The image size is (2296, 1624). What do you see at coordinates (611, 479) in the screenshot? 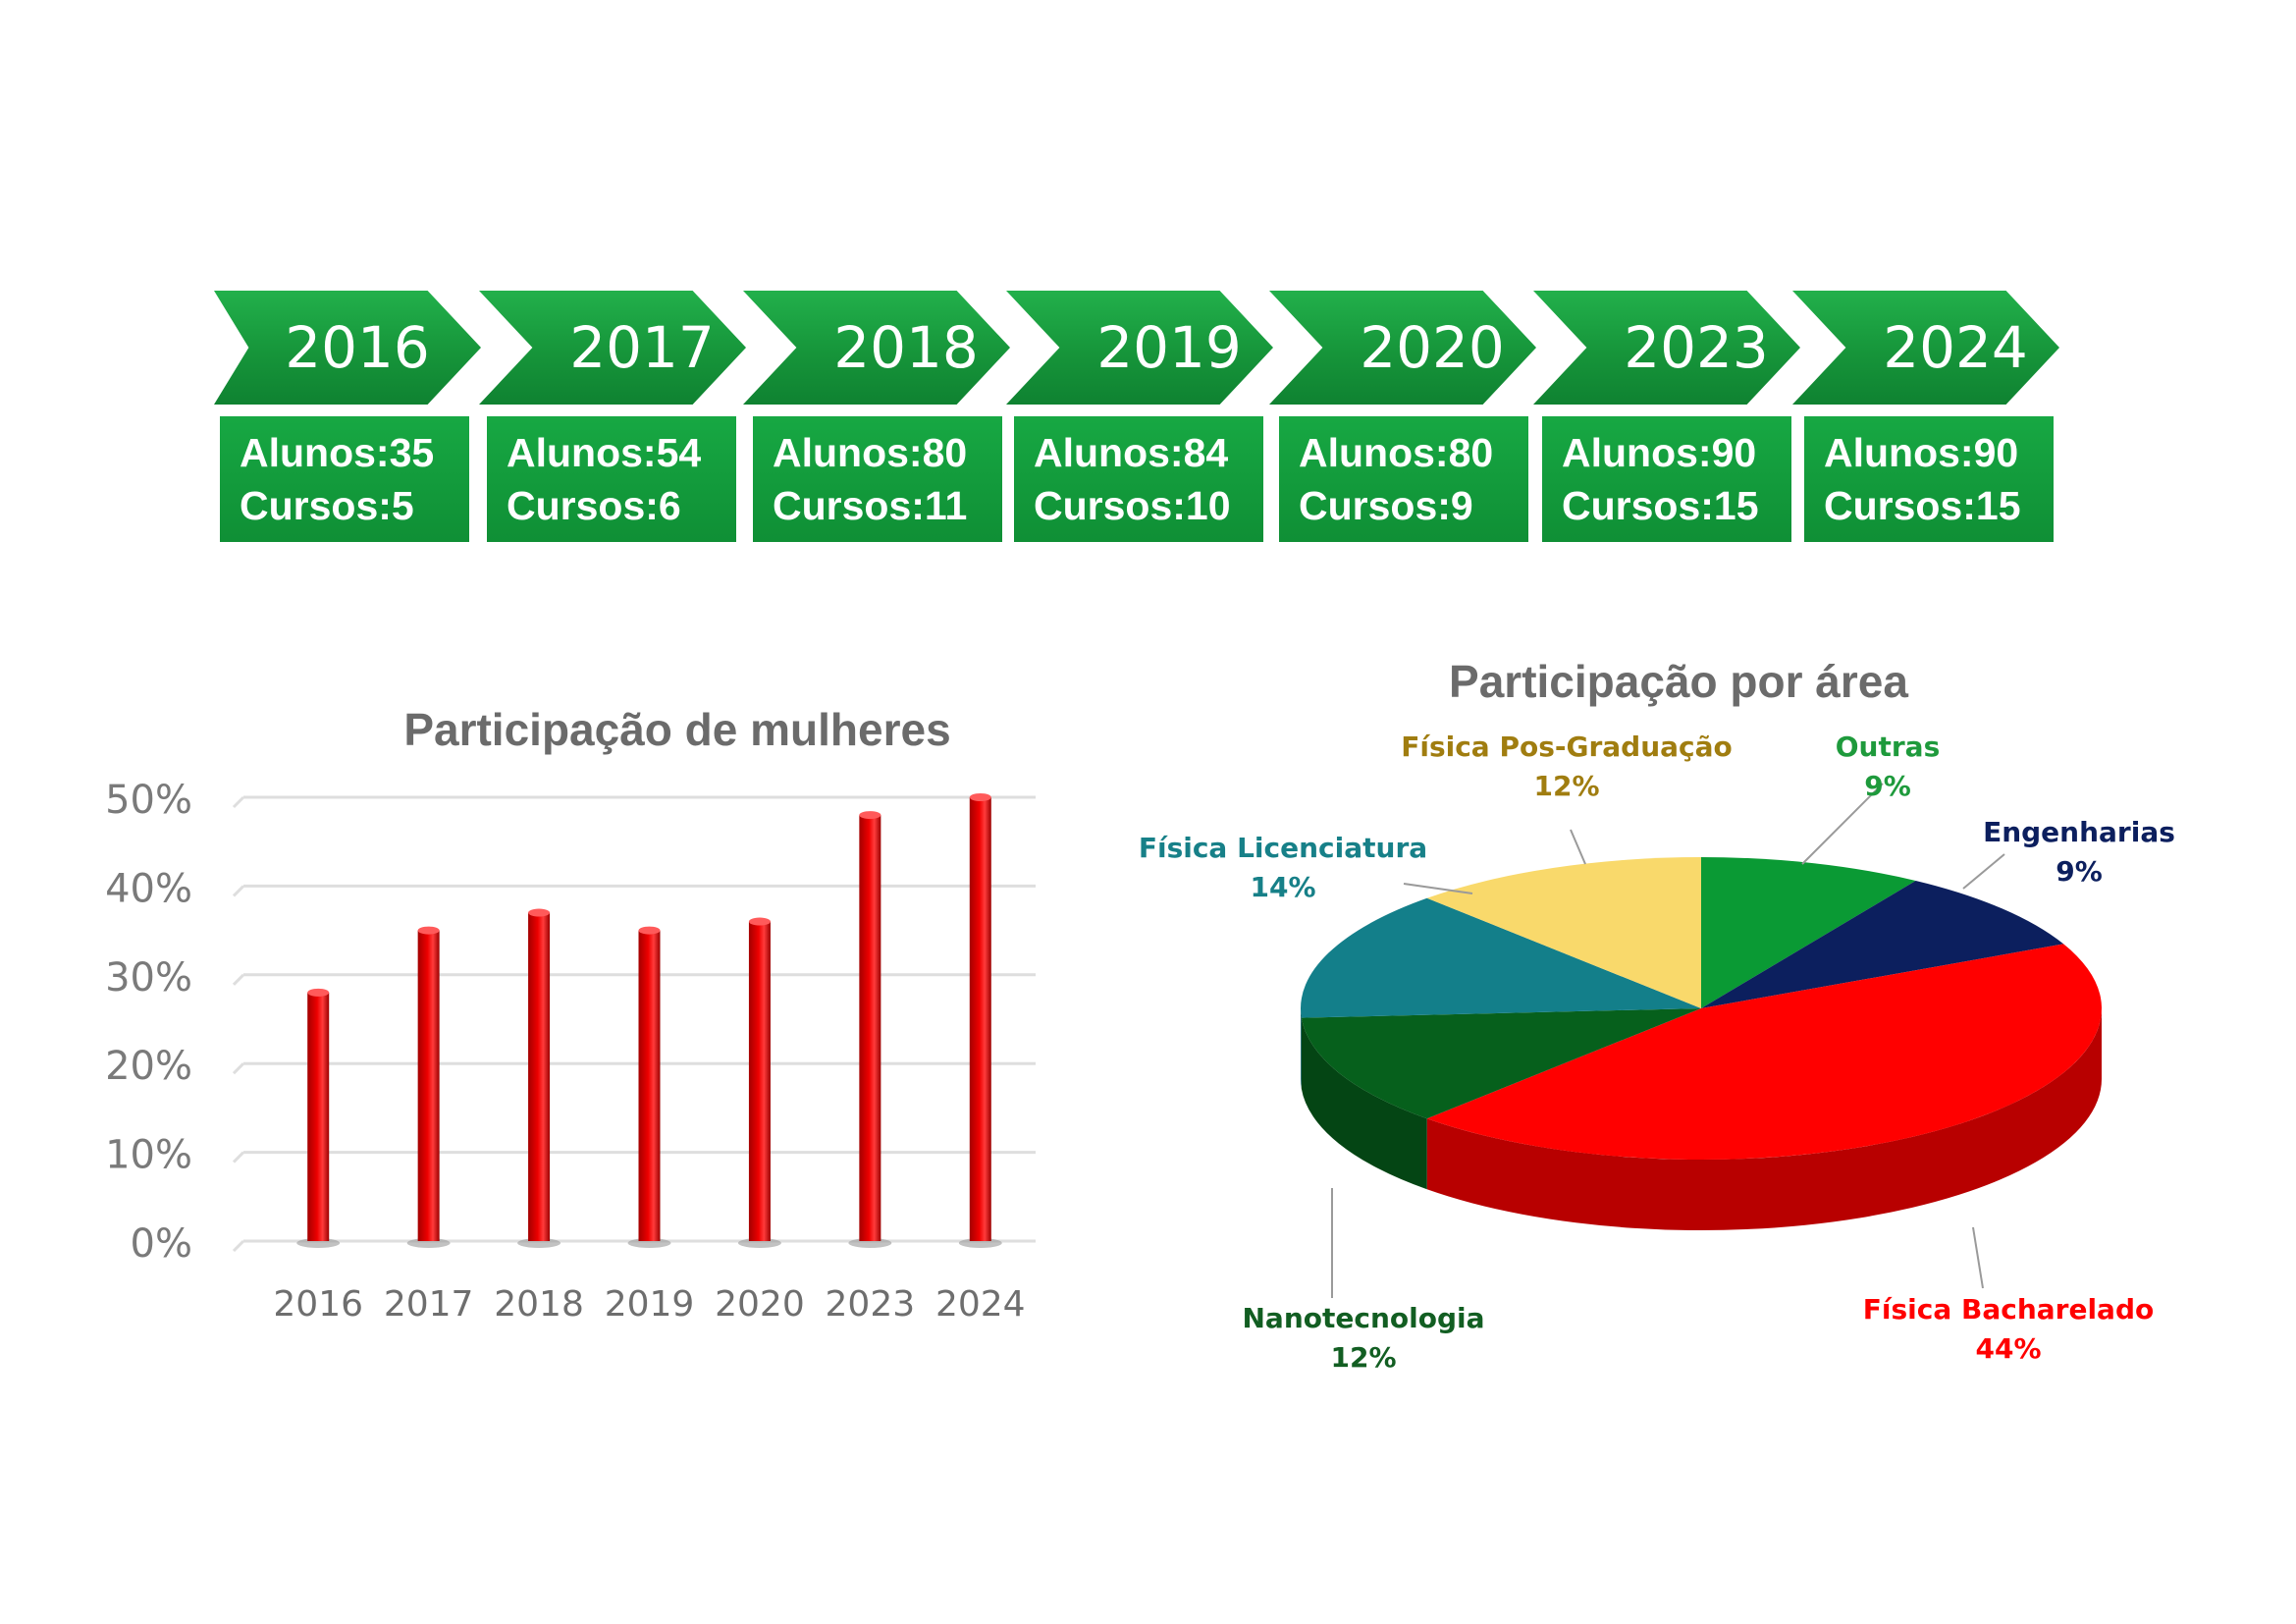
I see `stat-box-2017: Alunos:54 Cursos:6` at bounding box center [611, 479].